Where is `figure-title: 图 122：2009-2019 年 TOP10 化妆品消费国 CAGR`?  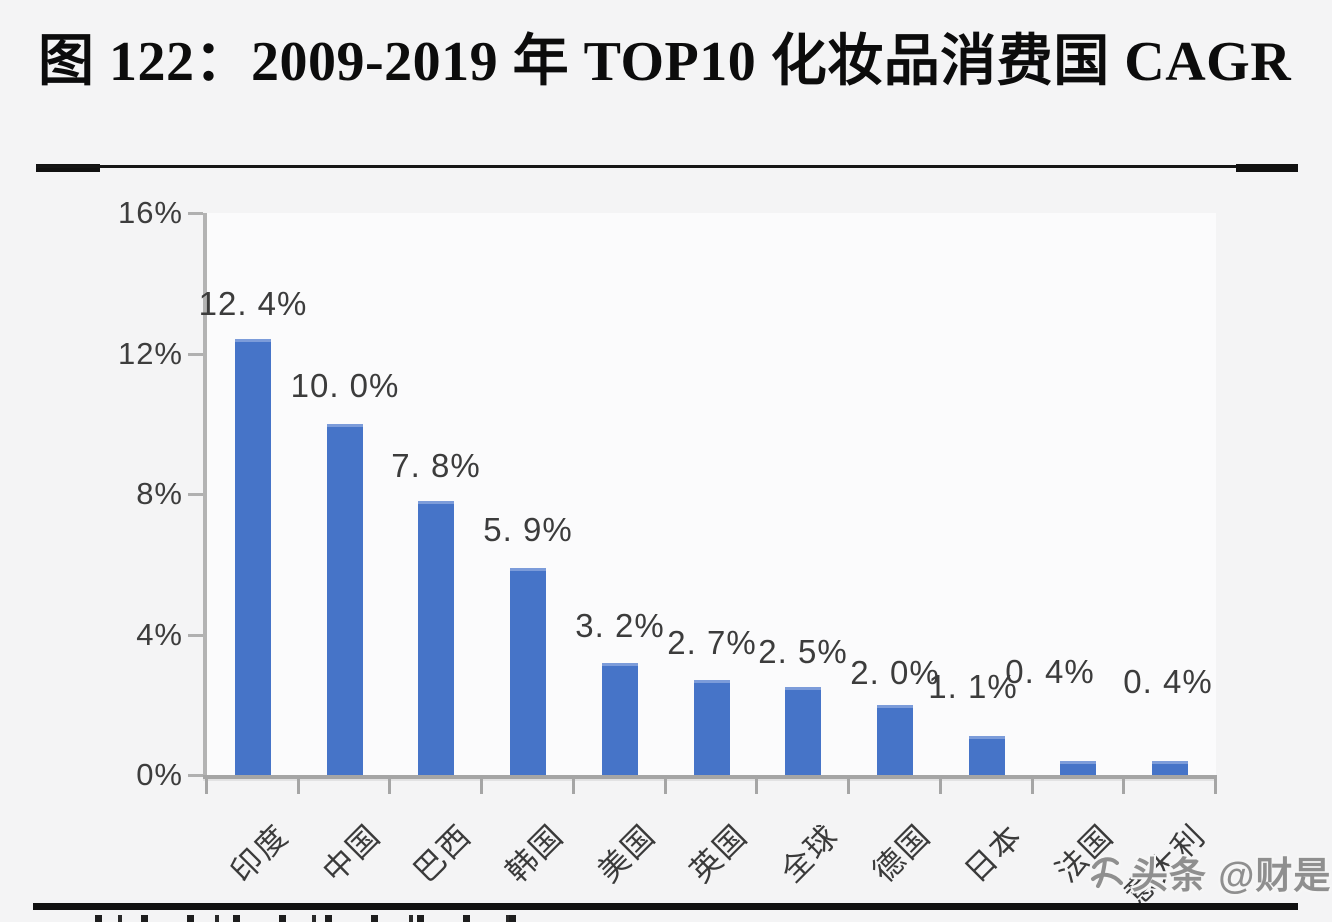
figure-title: 图 122：2009-2019 年 TOP10 化妆品消费国 CAGR is located at coordinates (665, 62).